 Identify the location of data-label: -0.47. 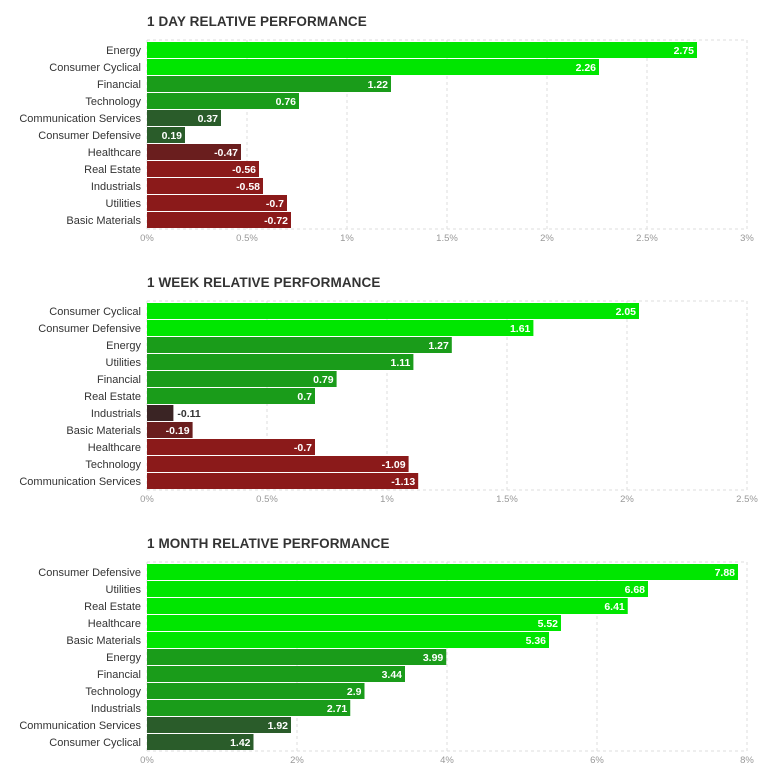
(226, 153).